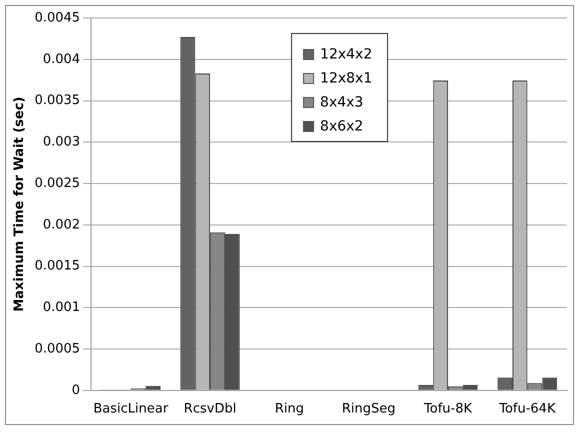  Describe the element at coordinates (61, 59) in the screenshot. I see `y-tick-label: 0.004` at that location.